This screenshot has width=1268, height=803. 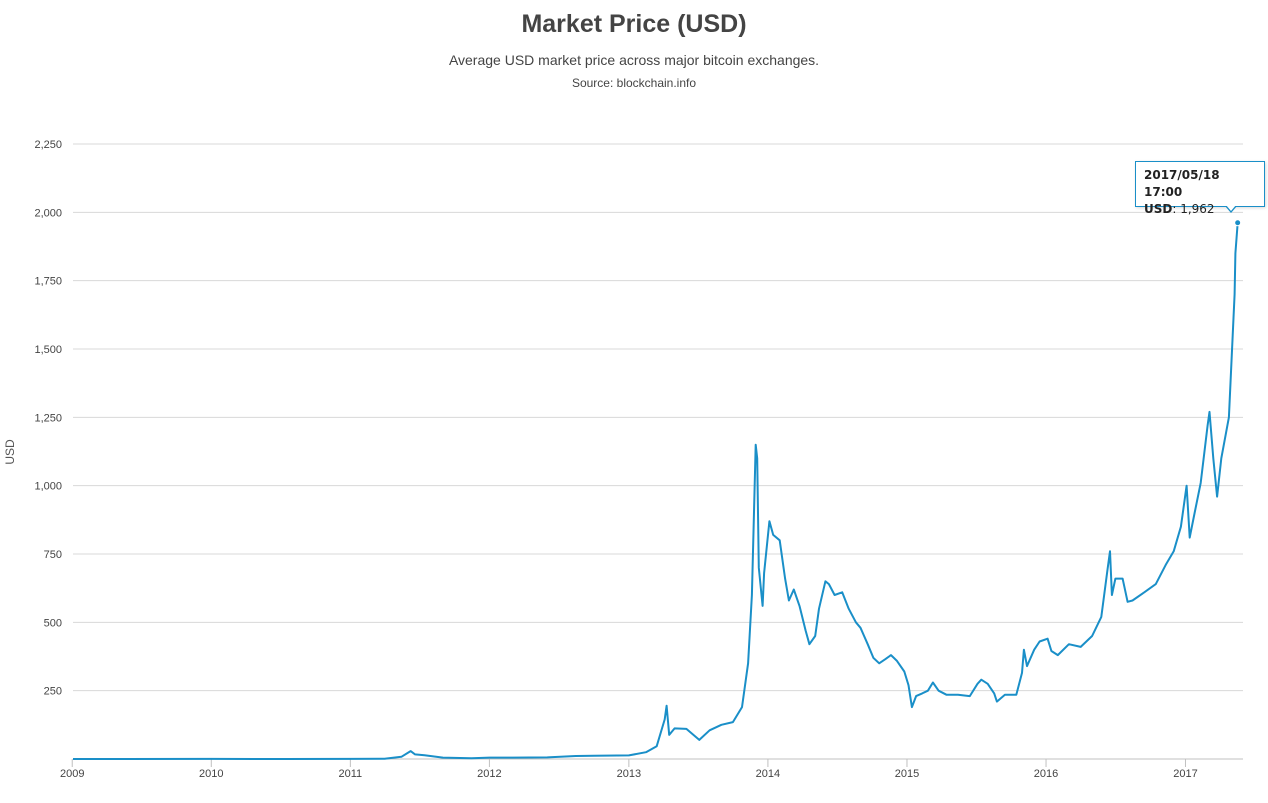 What do you see at coordinates (48, 418) in the screenshot?
I see `y-tick-label: 1,250` at bounding box center [48, 418].